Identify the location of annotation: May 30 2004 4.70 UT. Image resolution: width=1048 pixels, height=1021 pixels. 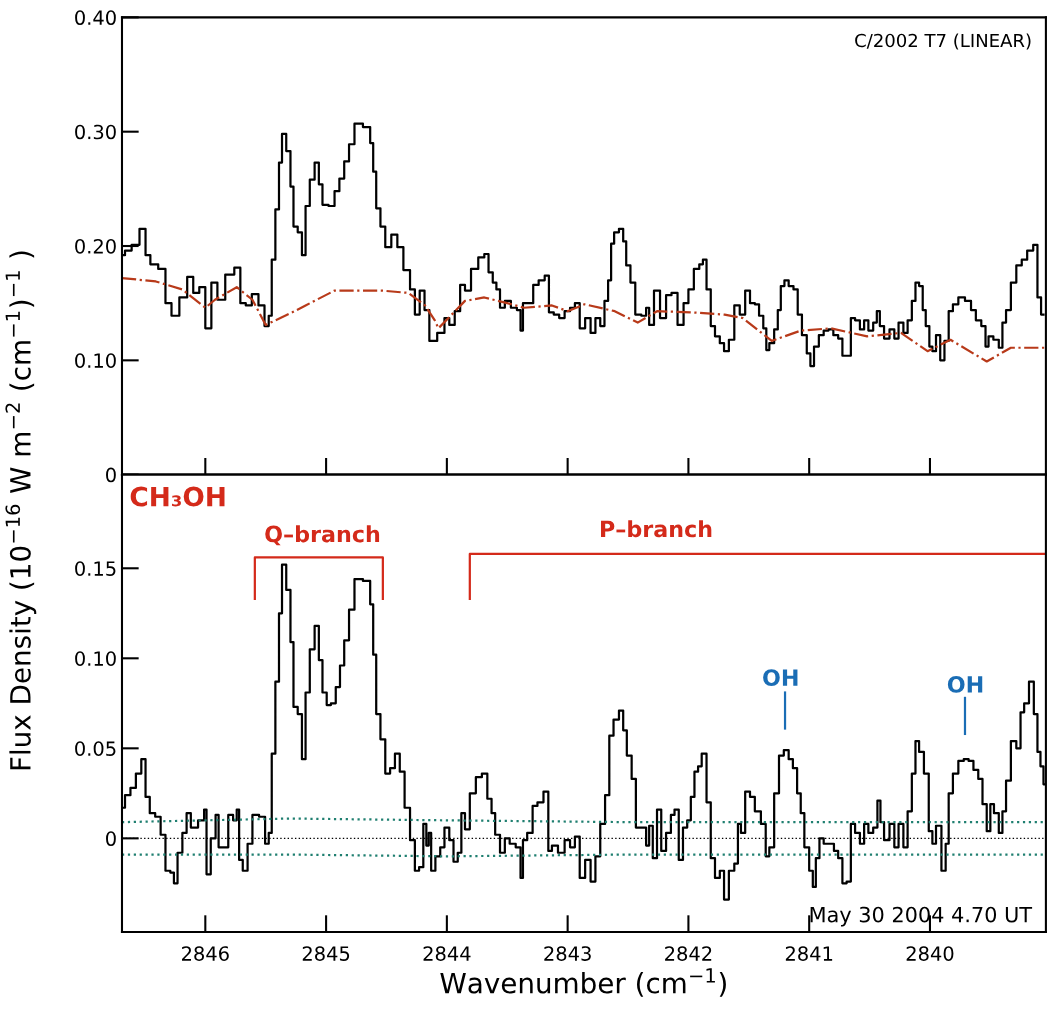
(921, 916).